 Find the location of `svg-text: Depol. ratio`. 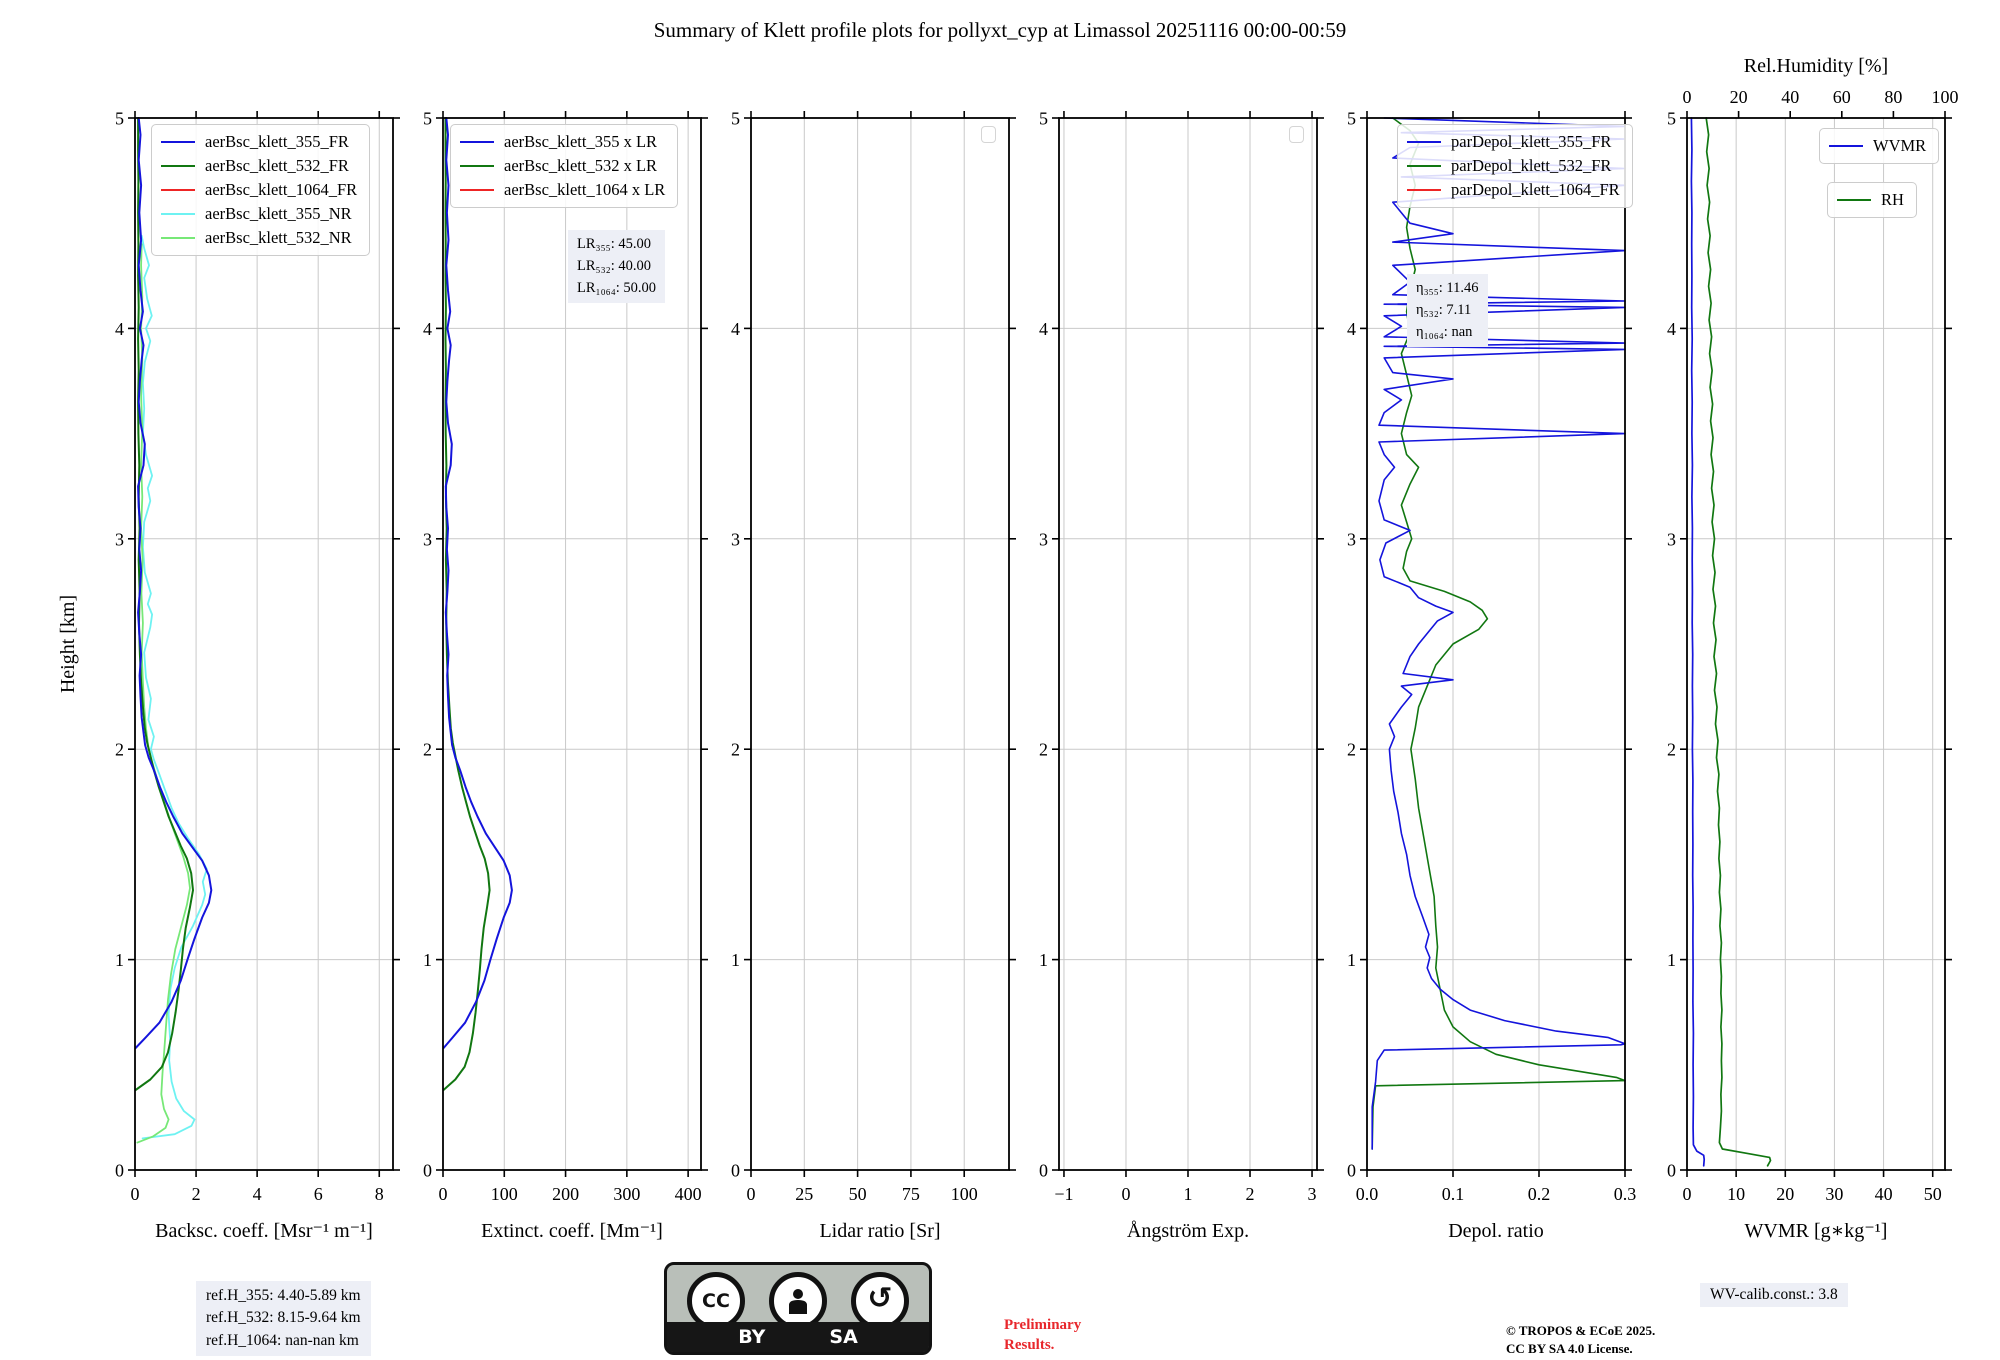

svg-text: Depol. ratio is located at coordinates (1496, 1231).